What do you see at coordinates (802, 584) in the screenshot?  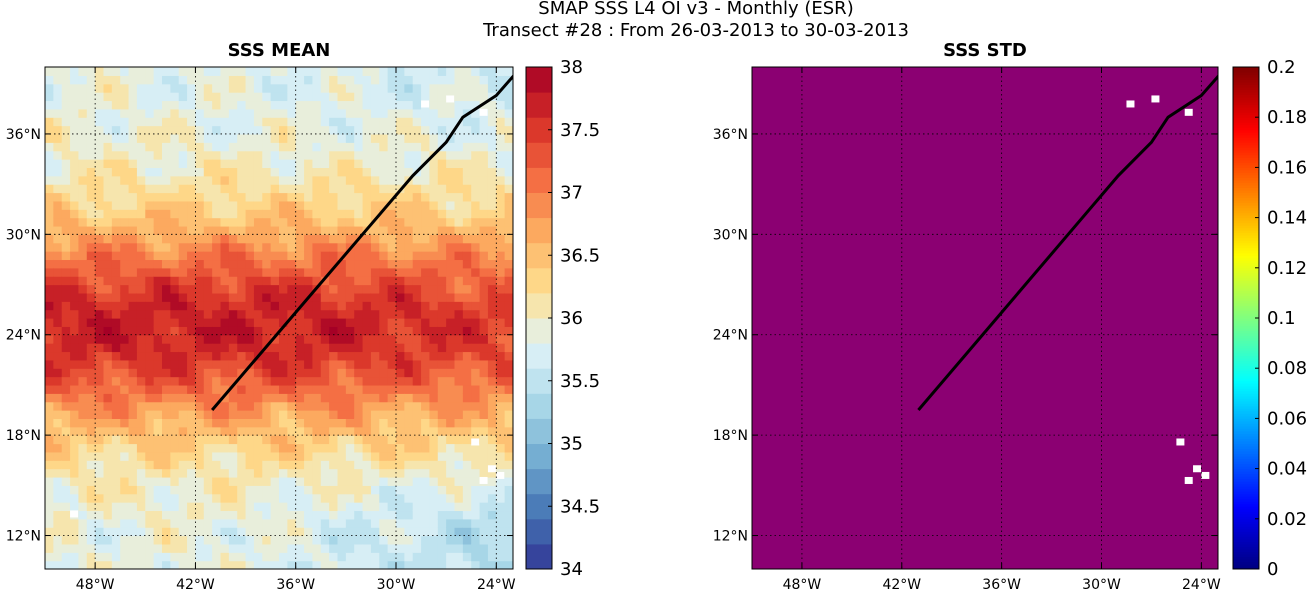 I see `x-tick-label: 48°W` at bounding box center [802, 584].